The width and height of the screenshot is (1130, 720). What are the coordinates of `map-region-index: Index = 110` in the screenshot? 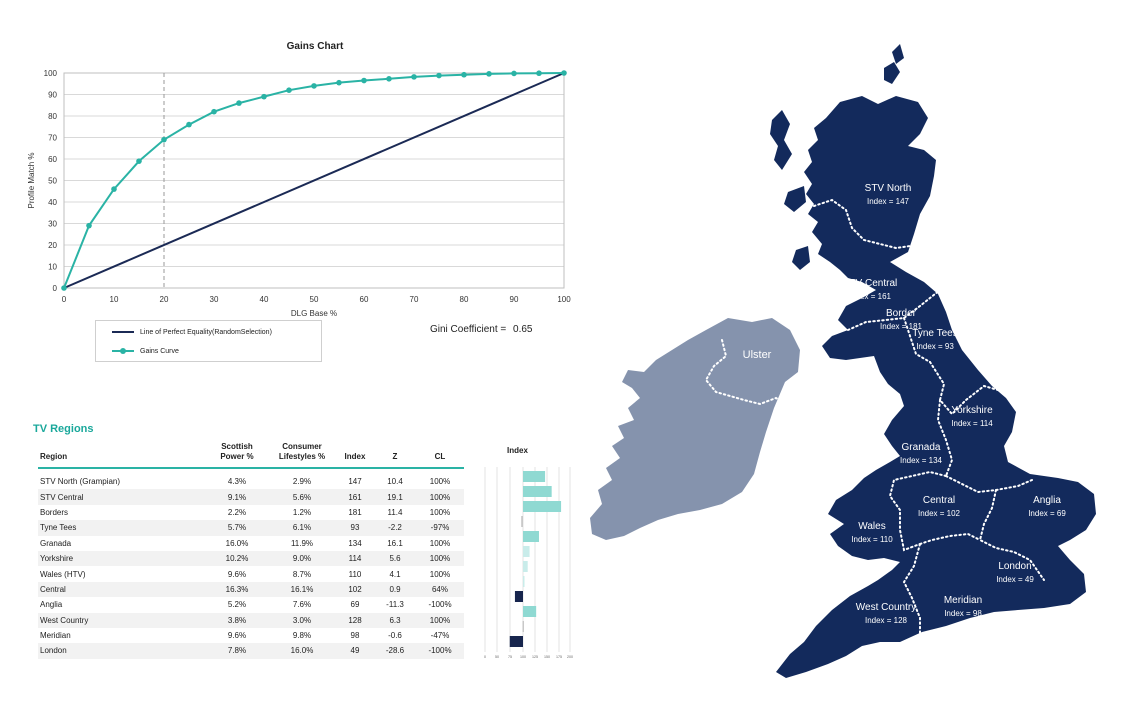 It's located at (872, 539).